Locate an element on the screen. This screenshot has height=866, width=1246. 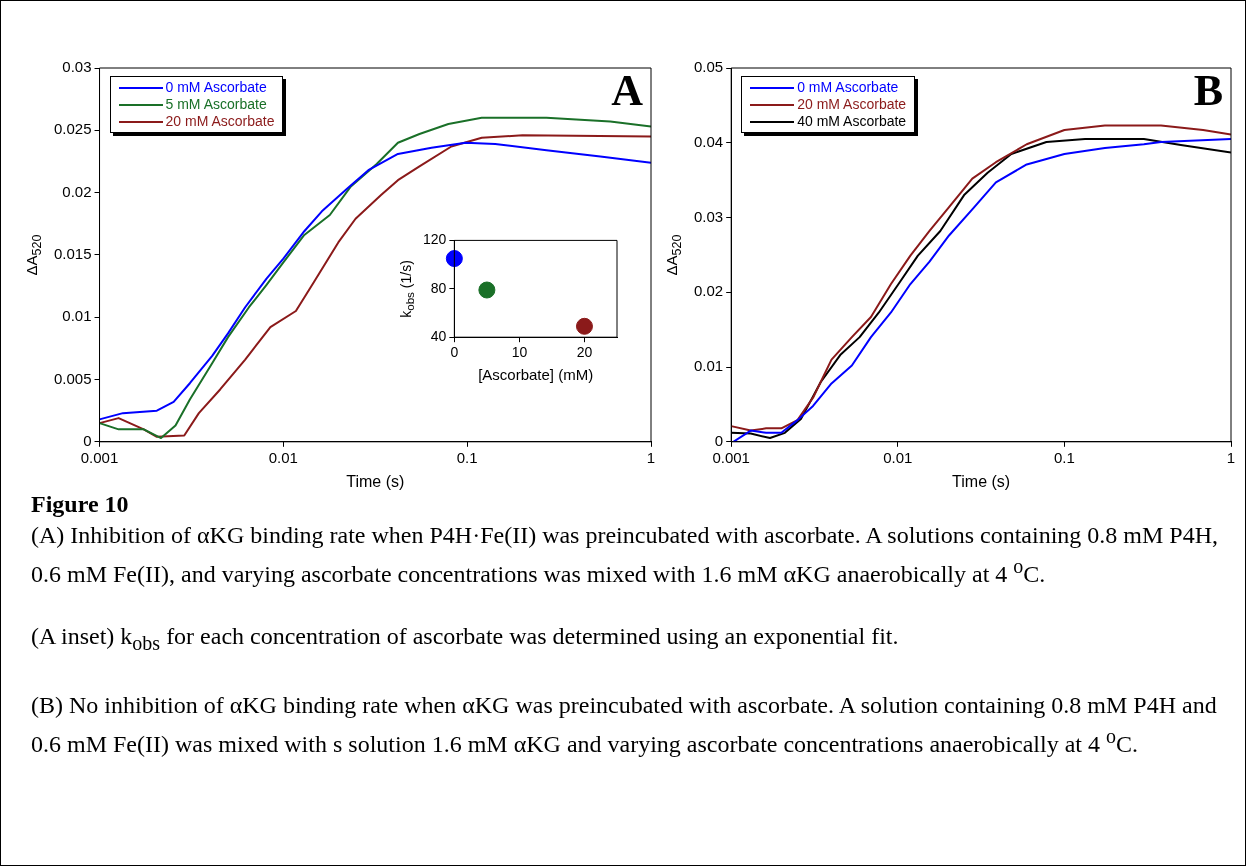
y-tick-label: 40 is located at coordinates (438, 336).